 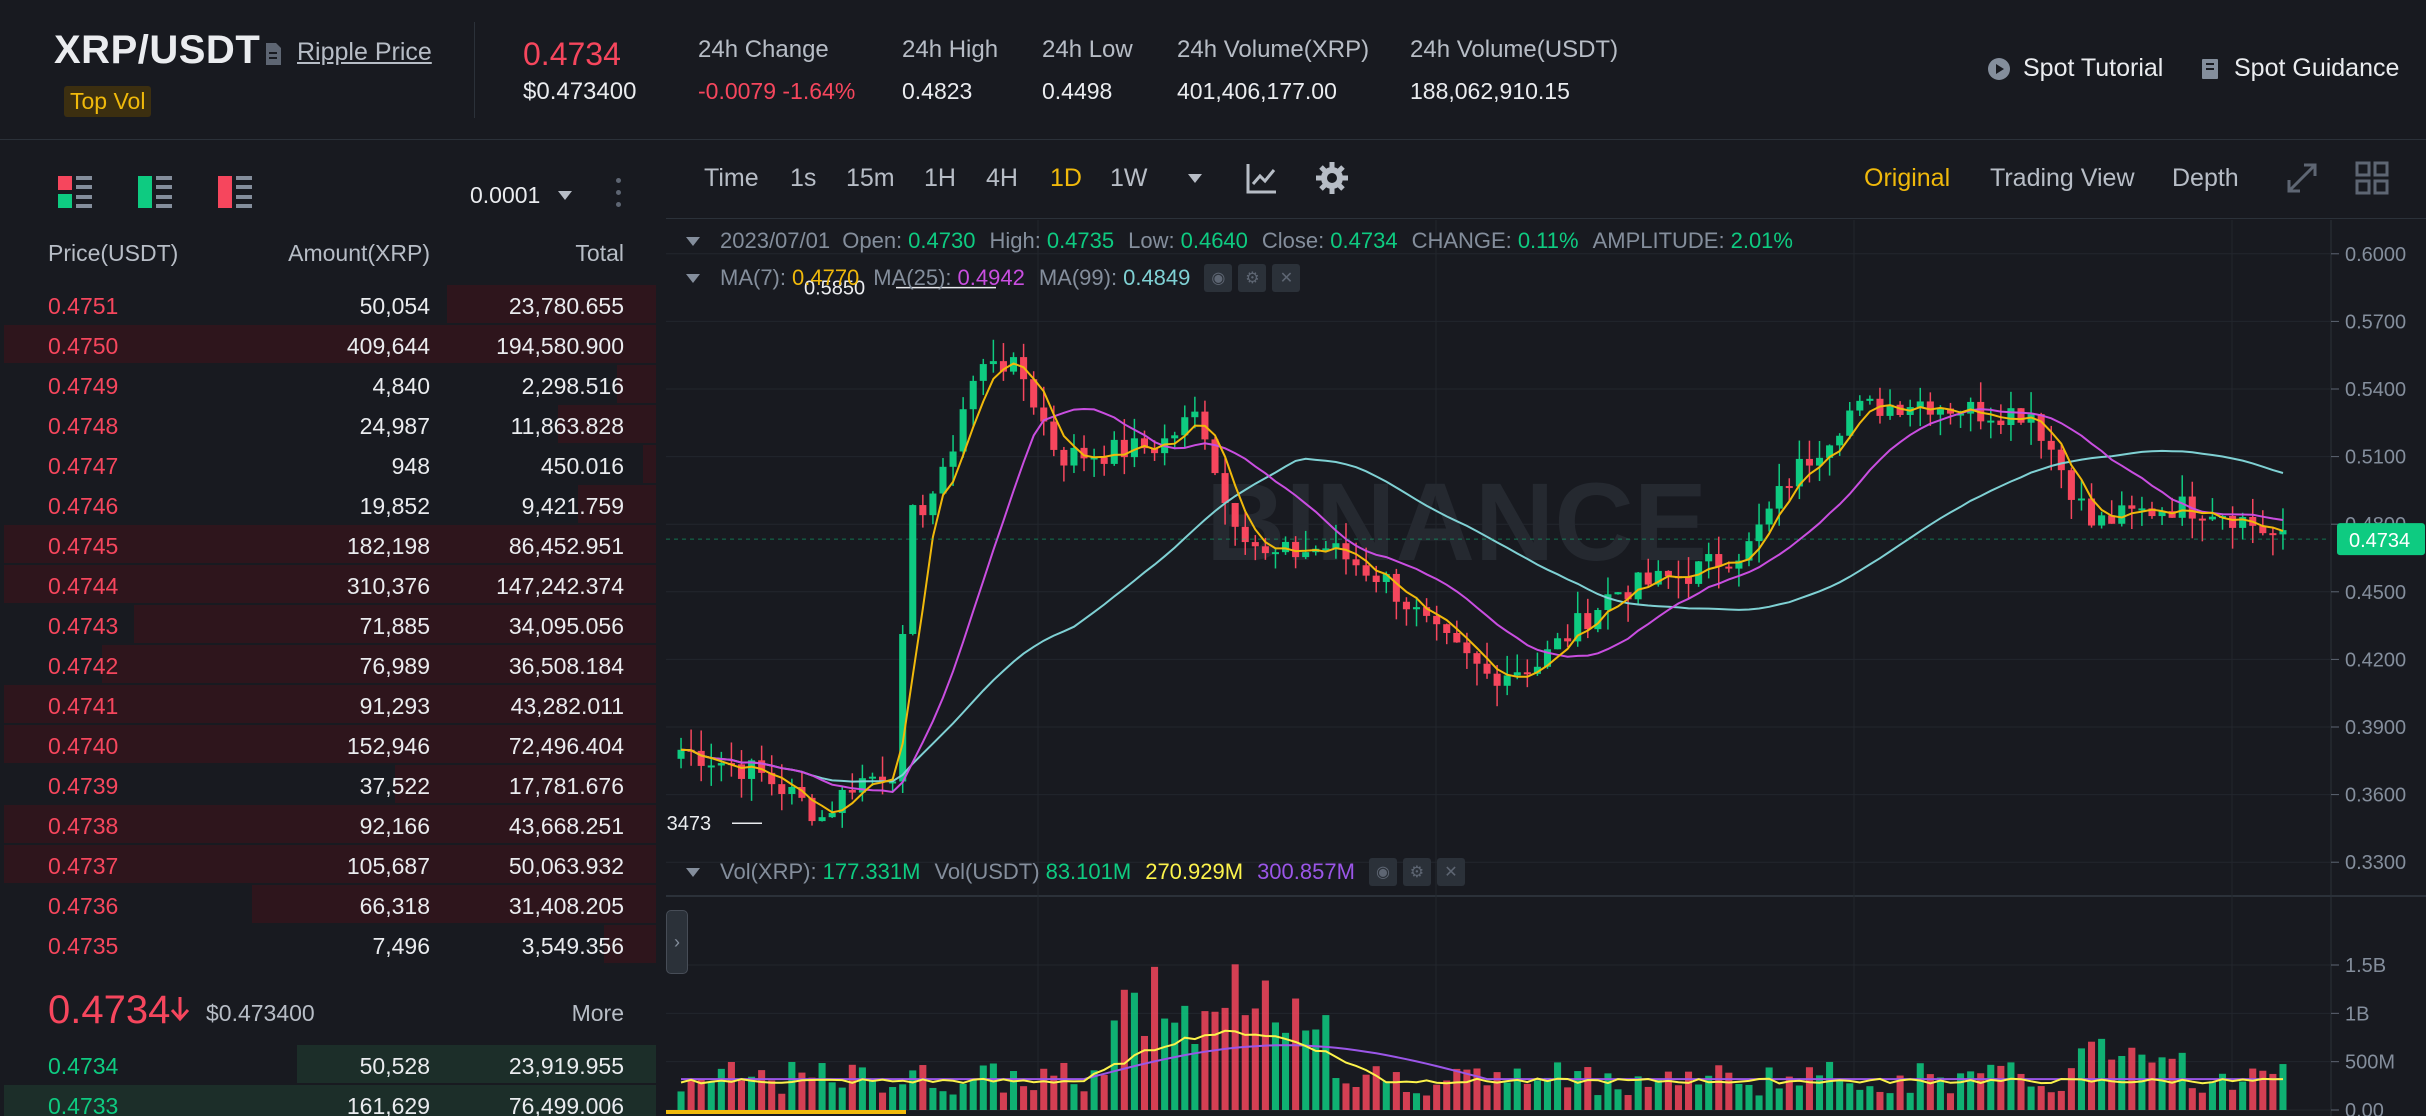 What do you see at coordinates (330, 945) in the screenshot?
I see `ask-row: 0.4735 7,496 3,549.356` at bounding box center [330, 945].